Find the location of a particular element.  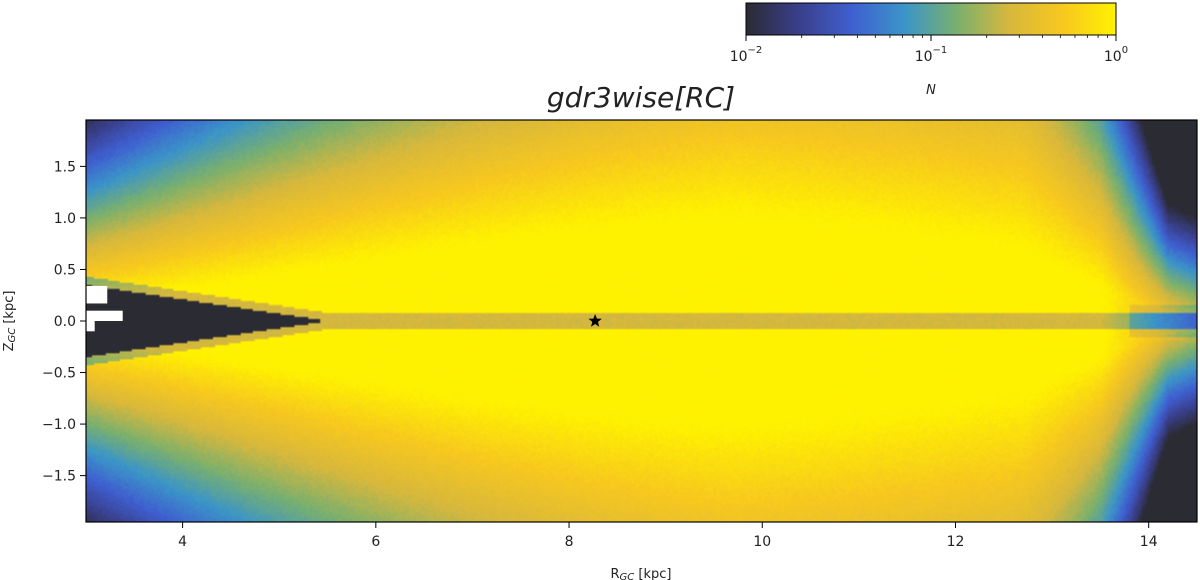

chart-title: gdr3wise[RC] is located at coordinates (641, 97).